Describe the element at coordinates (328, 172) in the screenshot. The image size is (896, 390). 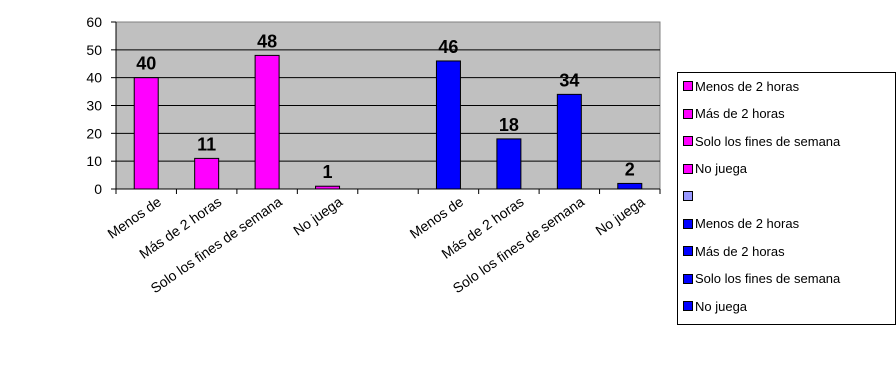
I see `data-label: 1` at that location.